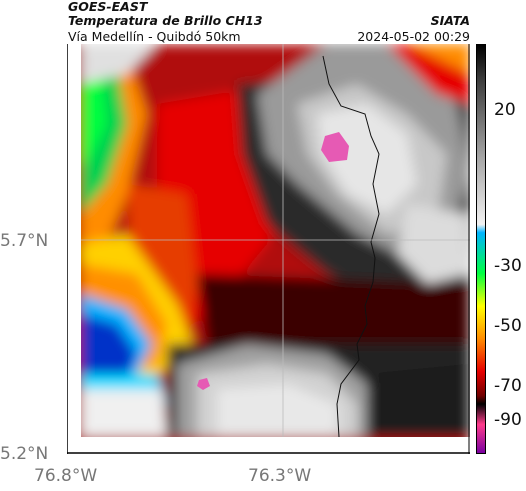 This screenshot has height=491, width=526. I want to click on lat-tick-5-2: 5.2°N, so click(24, 454).